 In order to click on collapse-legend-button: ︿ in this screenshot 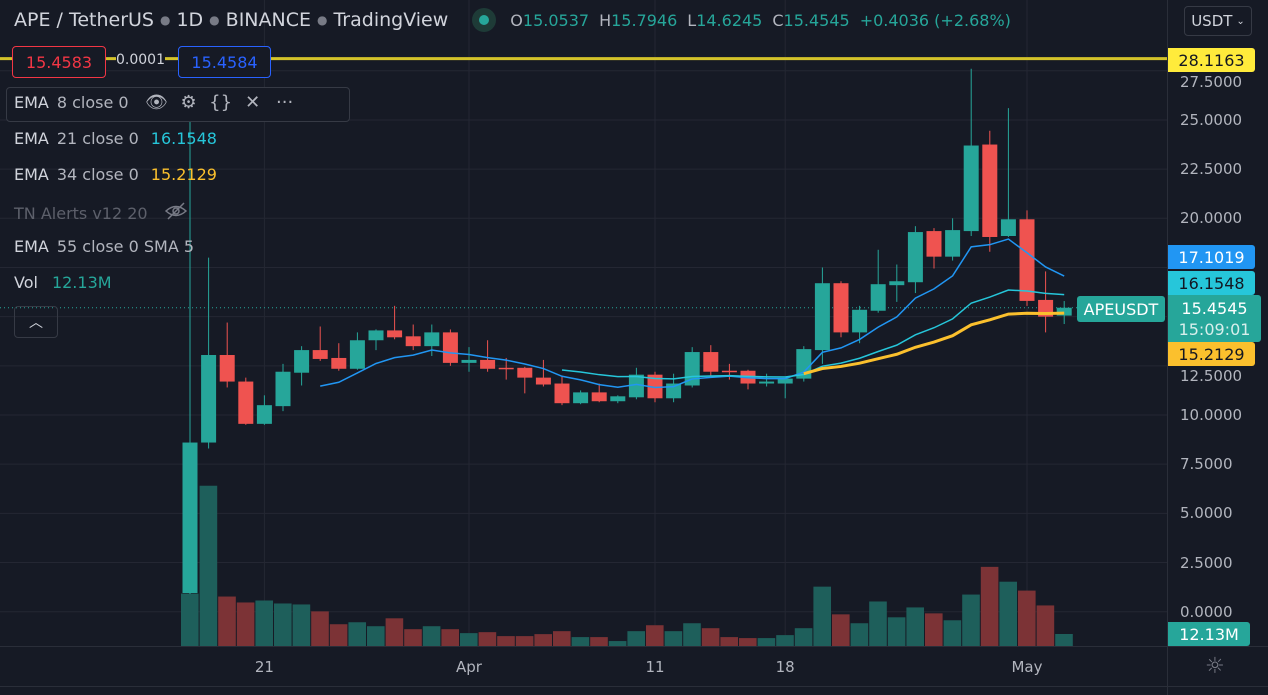, I will do `click(36, 322)`.